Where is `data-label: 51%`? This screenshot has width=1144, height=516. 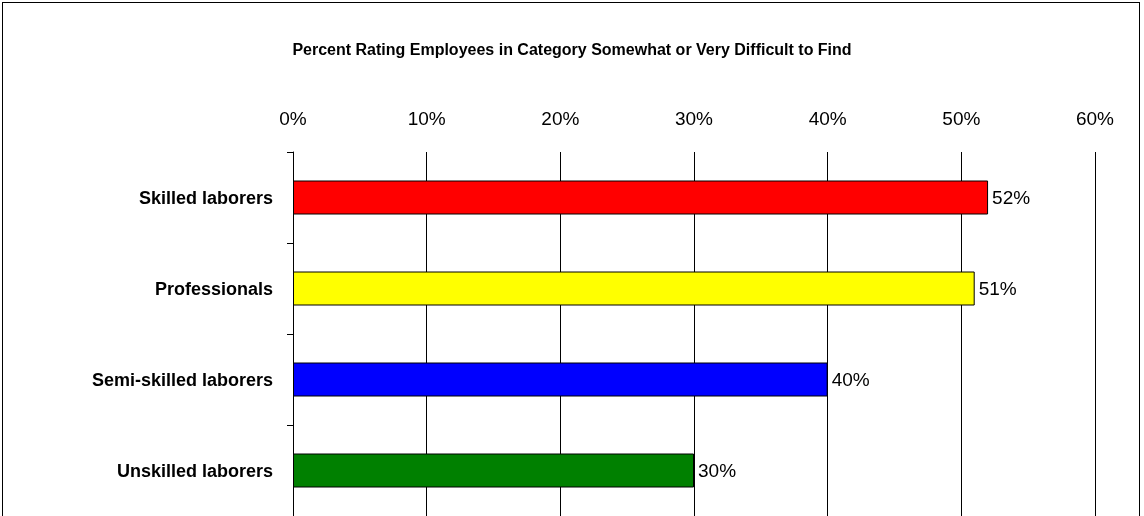 data-label: 51% is located at coordinates (997, 288).